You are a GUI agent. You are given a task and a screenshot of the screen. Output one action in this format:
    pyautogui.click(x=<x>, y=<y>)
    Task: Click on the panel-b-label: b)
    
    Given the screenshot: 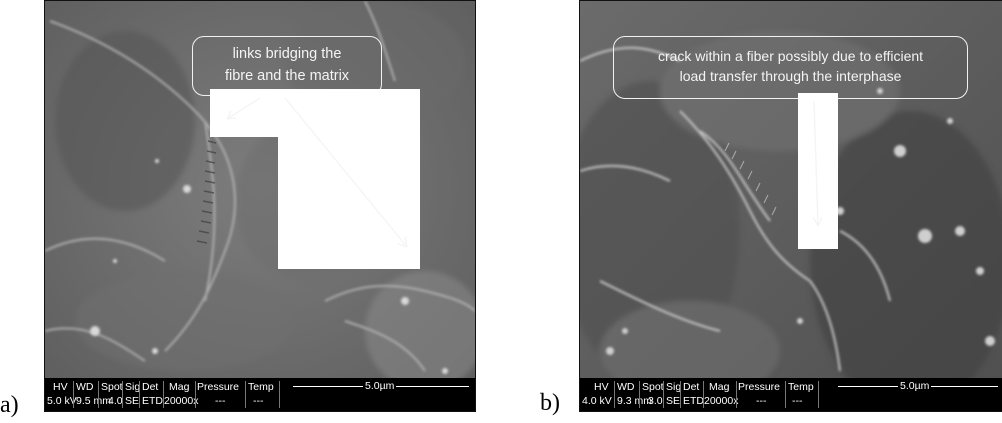 What is the action you would take?
    pyautogui.click(x=550, y=403)
    